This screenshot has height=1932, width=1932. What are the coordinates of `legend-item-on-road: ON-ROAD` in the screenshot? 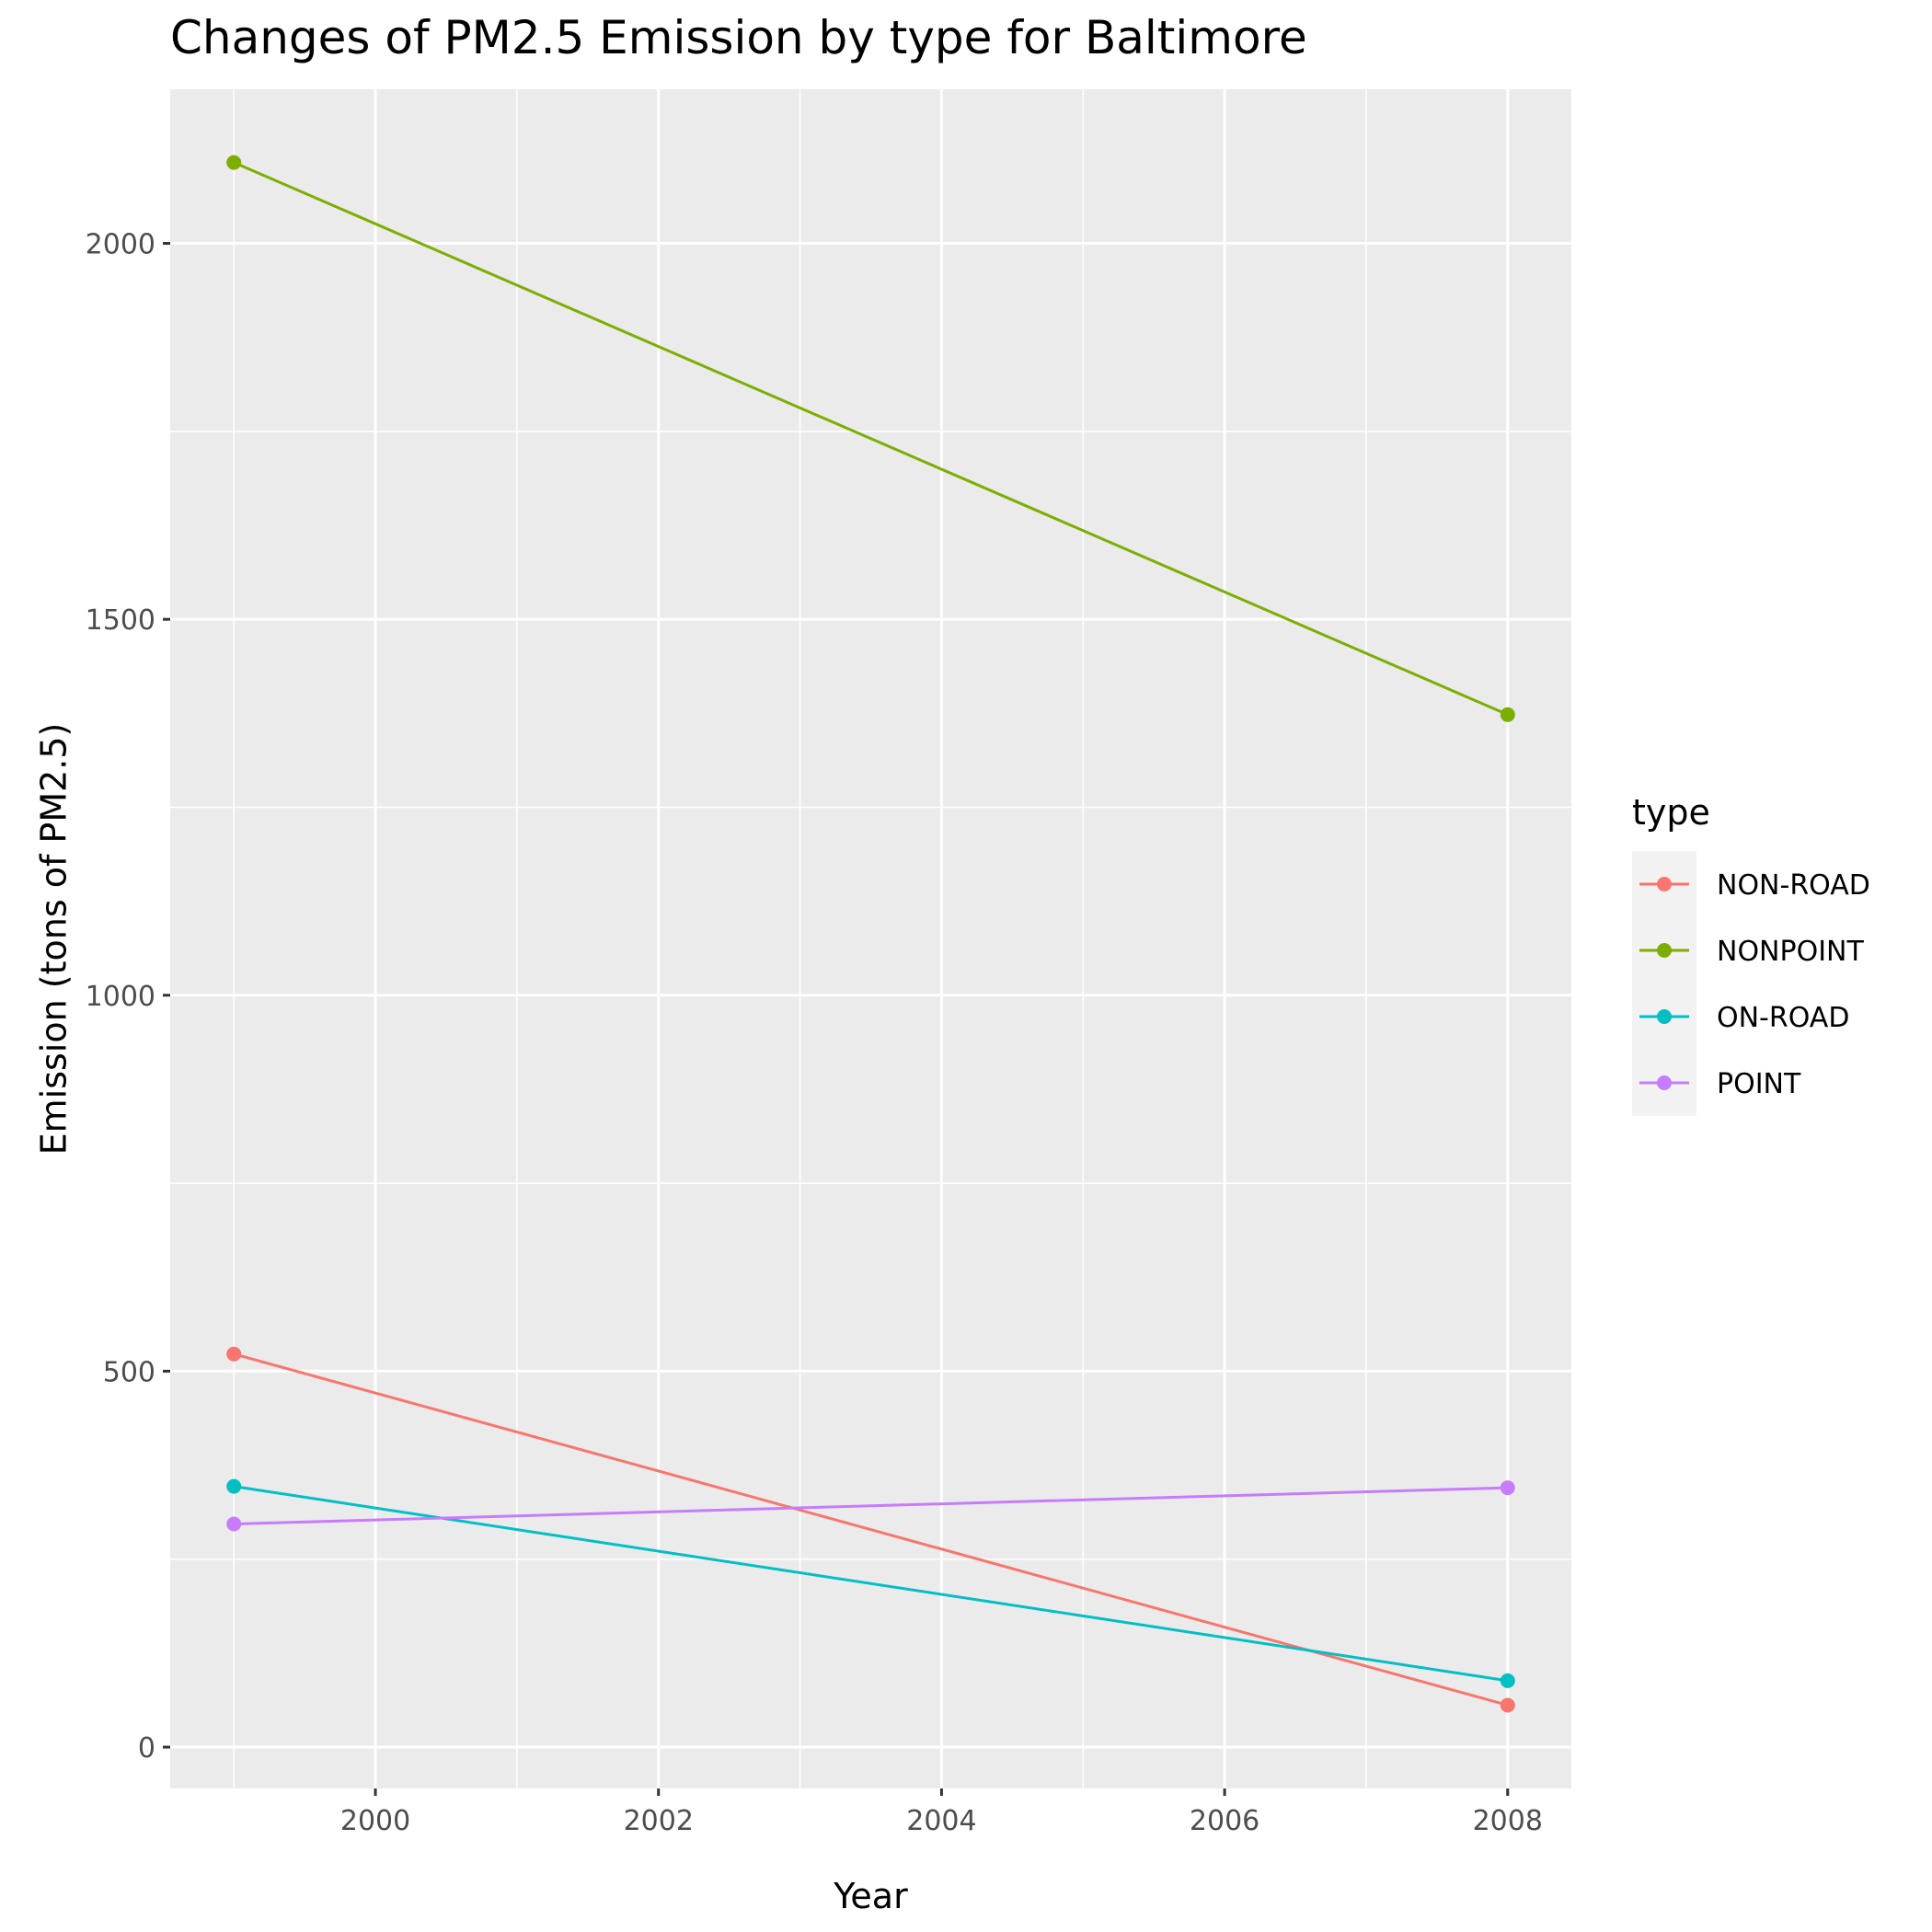 It's located at (1744, 1018).